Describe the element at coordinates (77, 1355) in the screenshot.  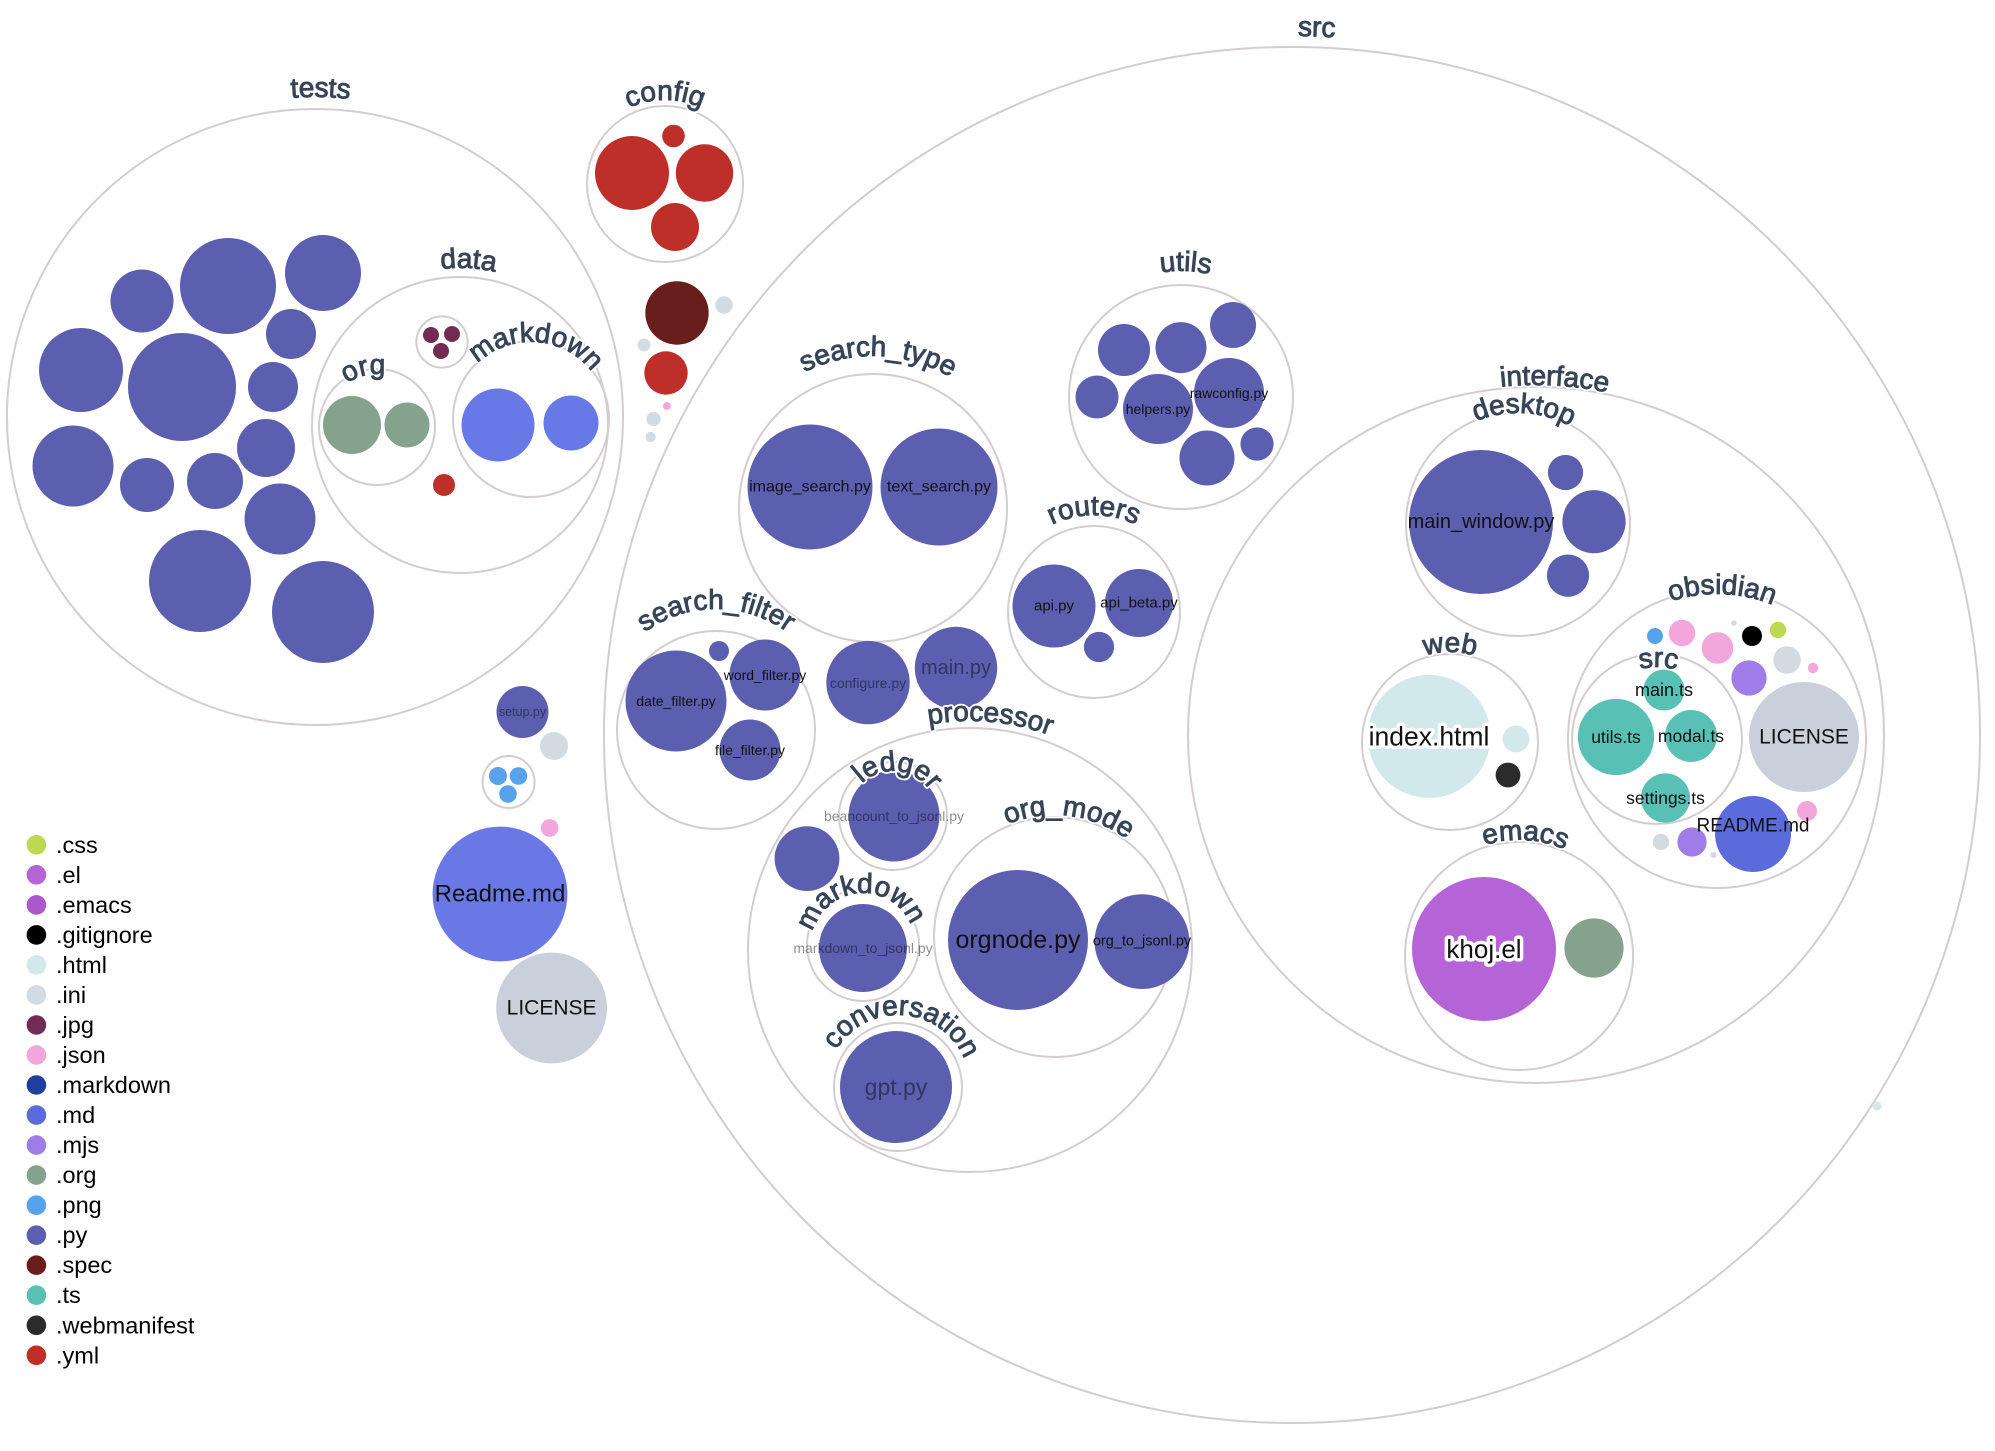
I see `svg-text: .yml` at that location.